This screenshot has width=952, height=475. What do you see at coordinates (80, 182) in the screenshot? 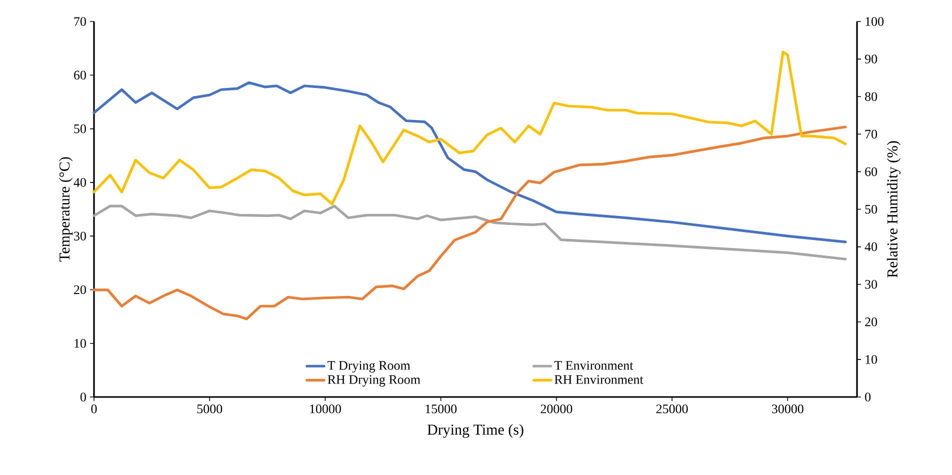
I see `y-tick-label: 40` at bounding box center [80, 182].